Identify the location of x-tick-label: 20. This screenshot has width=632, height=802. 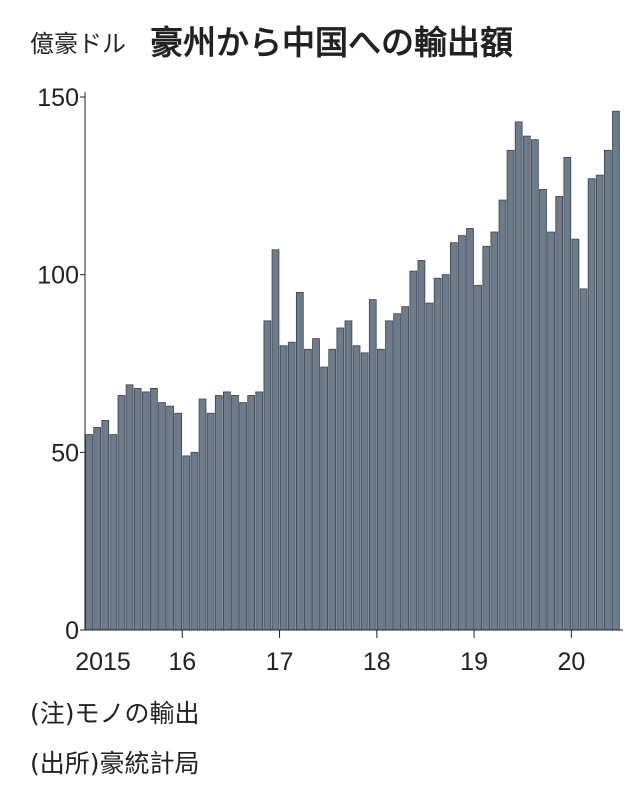
(571, 662).